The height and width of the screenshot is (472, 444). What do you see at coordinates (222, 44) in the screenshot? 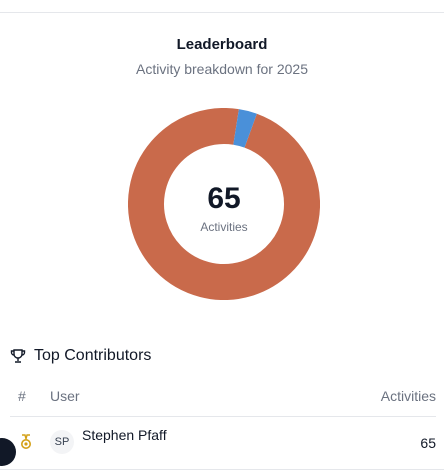
I see `card-title: Leaderboard` at bounding box center [222, 44].